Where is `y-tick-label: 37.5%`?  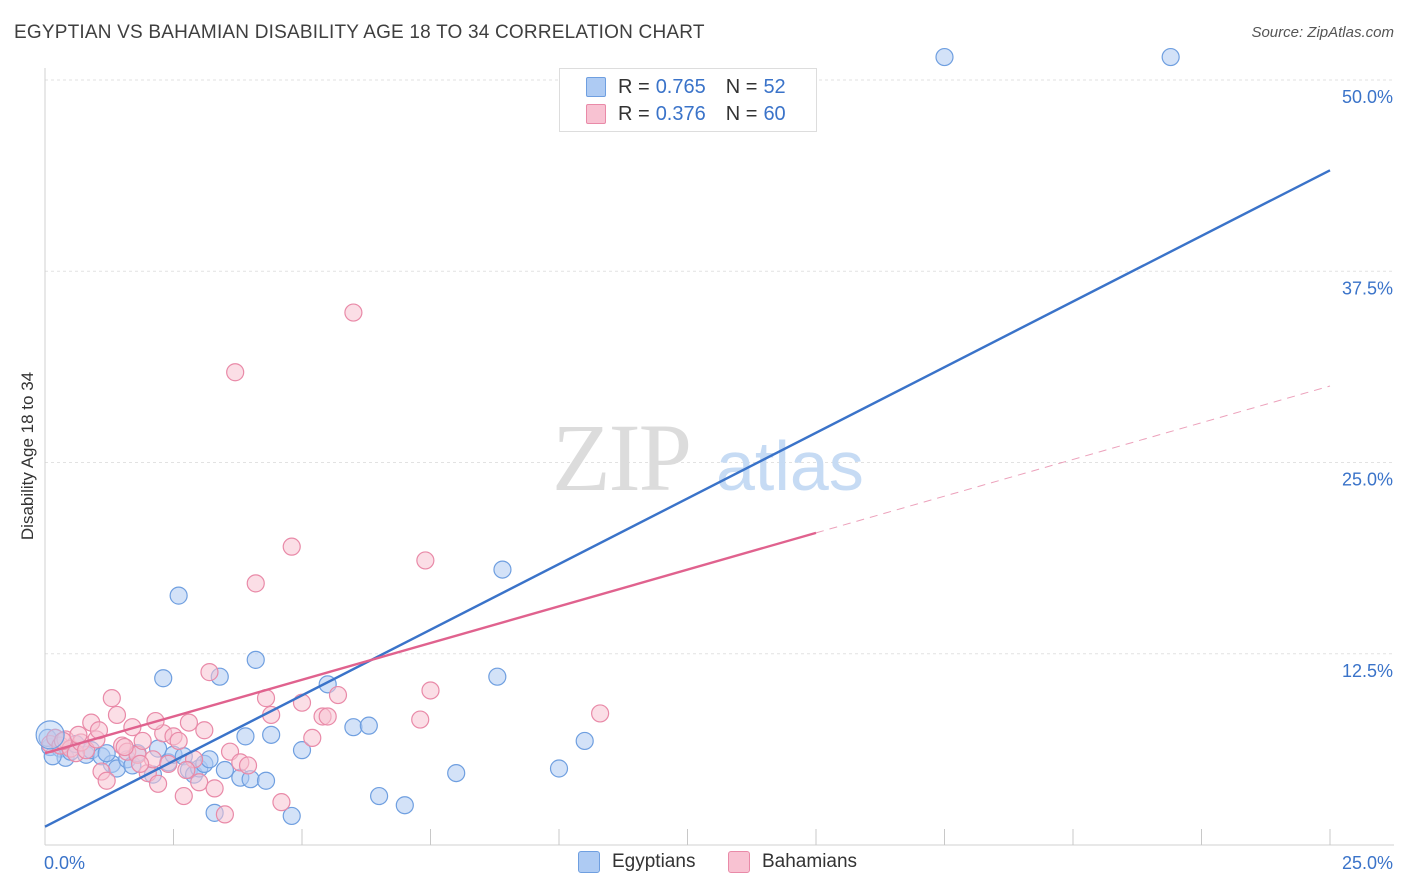
y-tick-label: 37.5% is located at coordinates (1367, 288).